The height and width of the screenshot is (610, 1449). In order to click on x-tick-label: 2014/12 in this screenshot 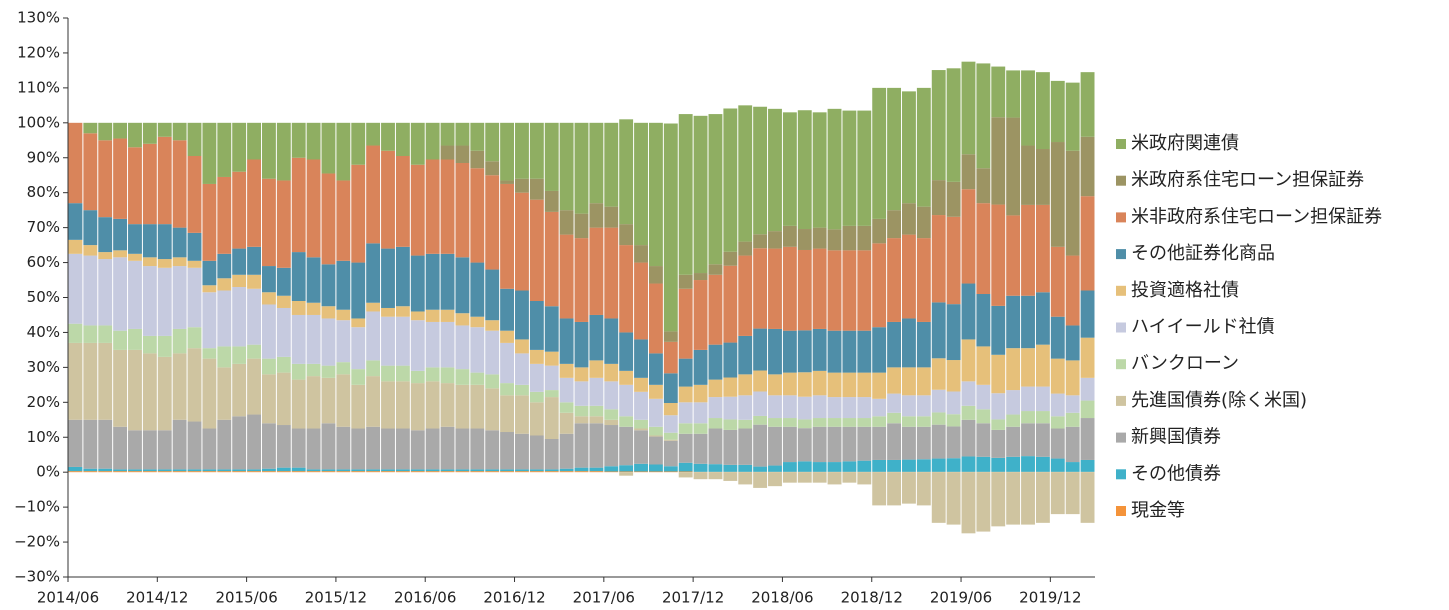, I will do `click(157, 598)`.